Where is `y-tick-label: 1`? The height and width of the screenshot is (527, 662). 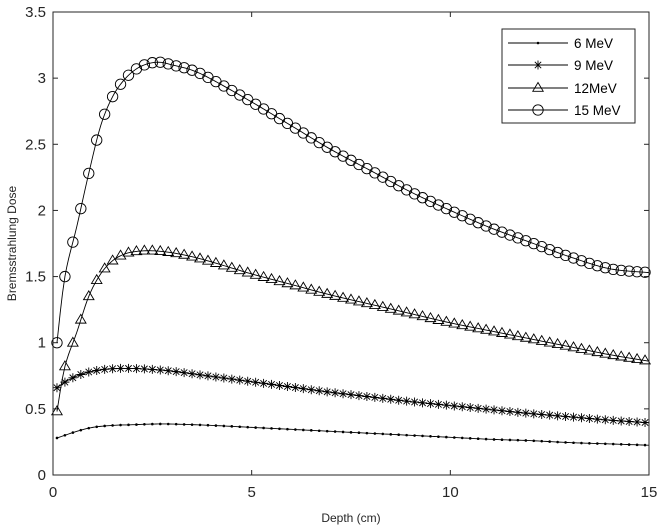 y-tick-label: 1 is located at coordinates (42, 343).